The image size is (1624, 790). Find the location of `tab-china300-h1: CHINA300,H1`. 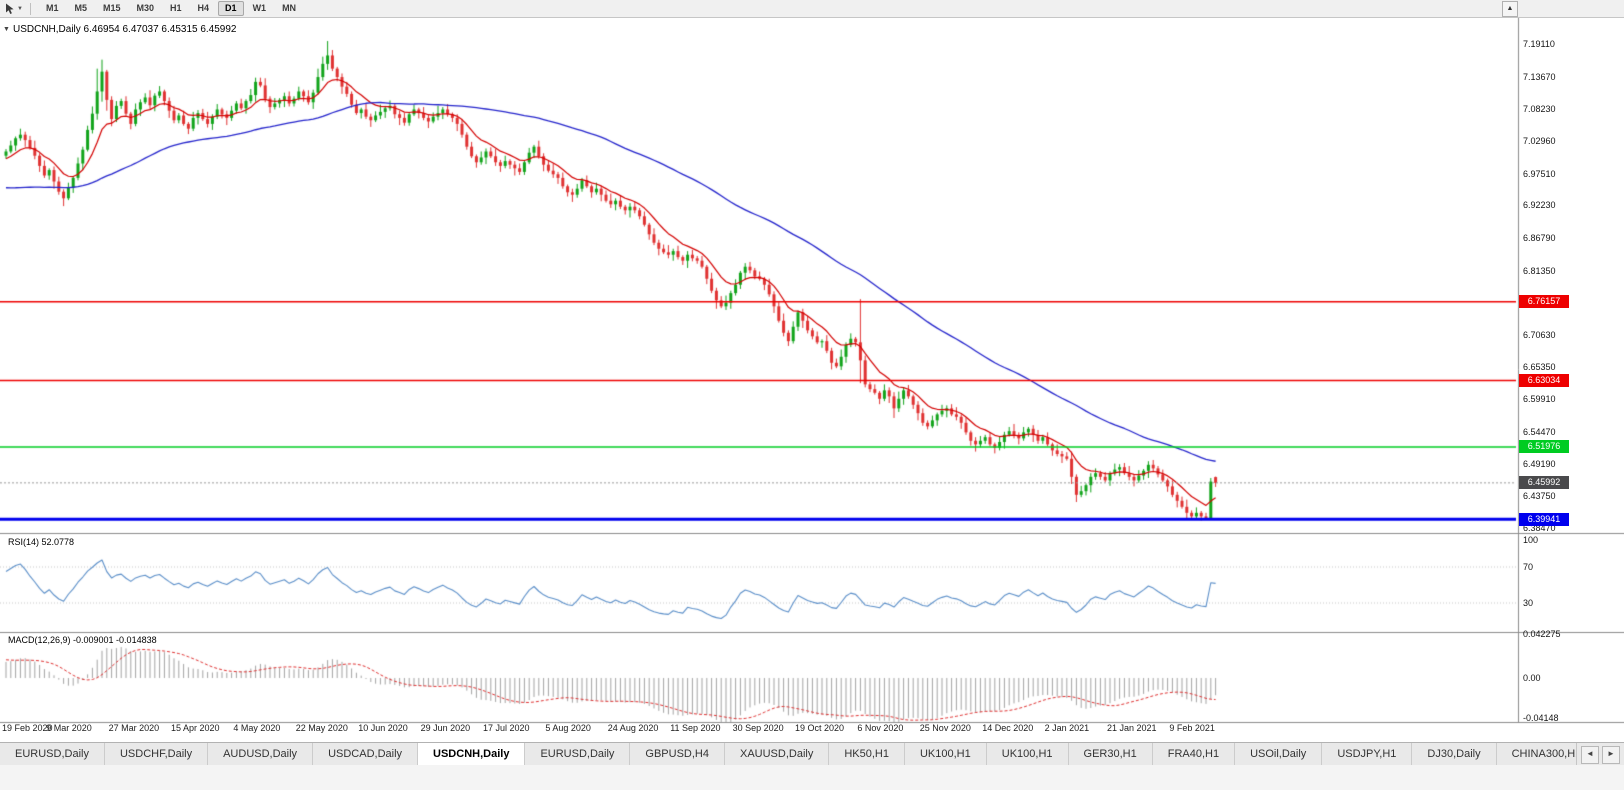

tab-china300-h1: CHINA300,H1 is located at coordinates (1547, 754).